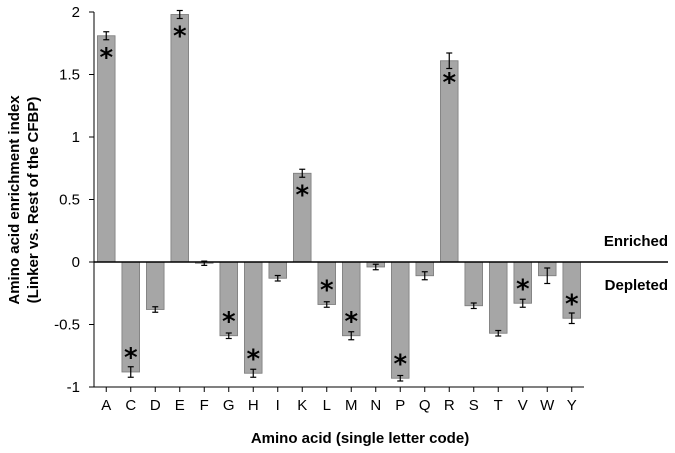 The image size is (675, 453). Describe the element at coordinates (302, 405) in the screenshot. I see `x-tick-label-K: K` at that location.